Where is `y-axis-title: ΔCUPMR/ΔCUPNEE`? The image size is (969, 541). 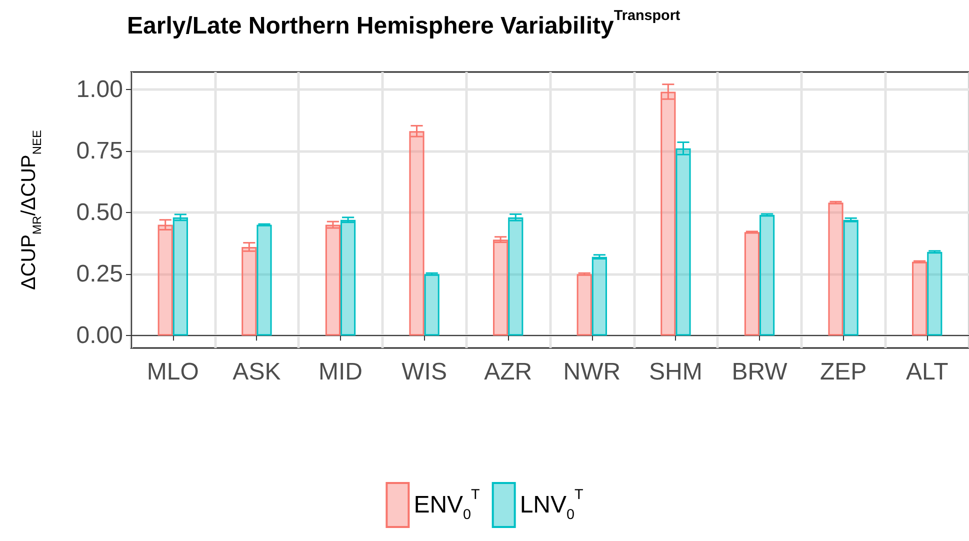
y-axis-title: ΔCUPMR/ΔCUPNEE is located at coordinates (31, 210).